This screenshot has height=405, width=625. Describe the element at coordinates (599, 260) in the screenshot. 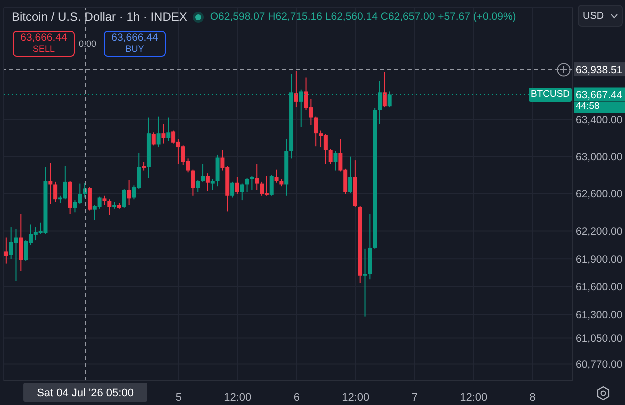

I see `y-tick-label: 61,900.00` at that location.